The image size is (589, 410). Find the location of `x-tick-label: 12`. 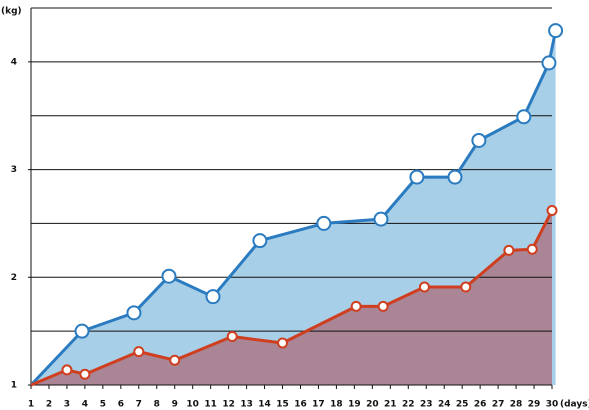

x-tick-label: 12 is located at coordinates (228, 405).